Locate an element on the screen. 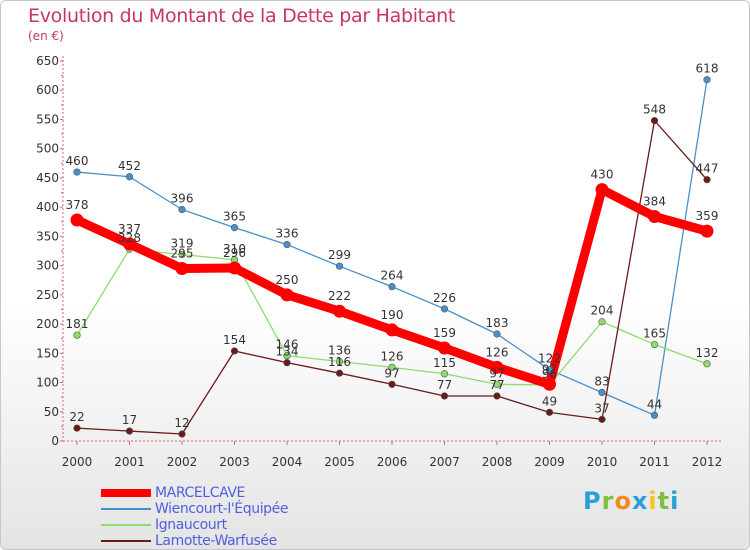 The width and height of the screenshot is (750, 550). data-label: 250 is located at coordinates (287, 280).